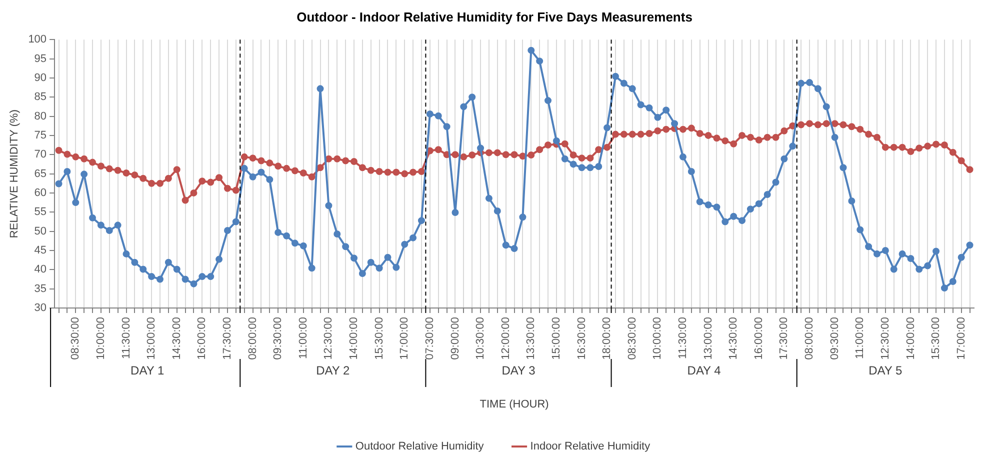  Describe the element at coordinates (40, 174) in the screenshot. I see `y-tick-label: 65` at that location.